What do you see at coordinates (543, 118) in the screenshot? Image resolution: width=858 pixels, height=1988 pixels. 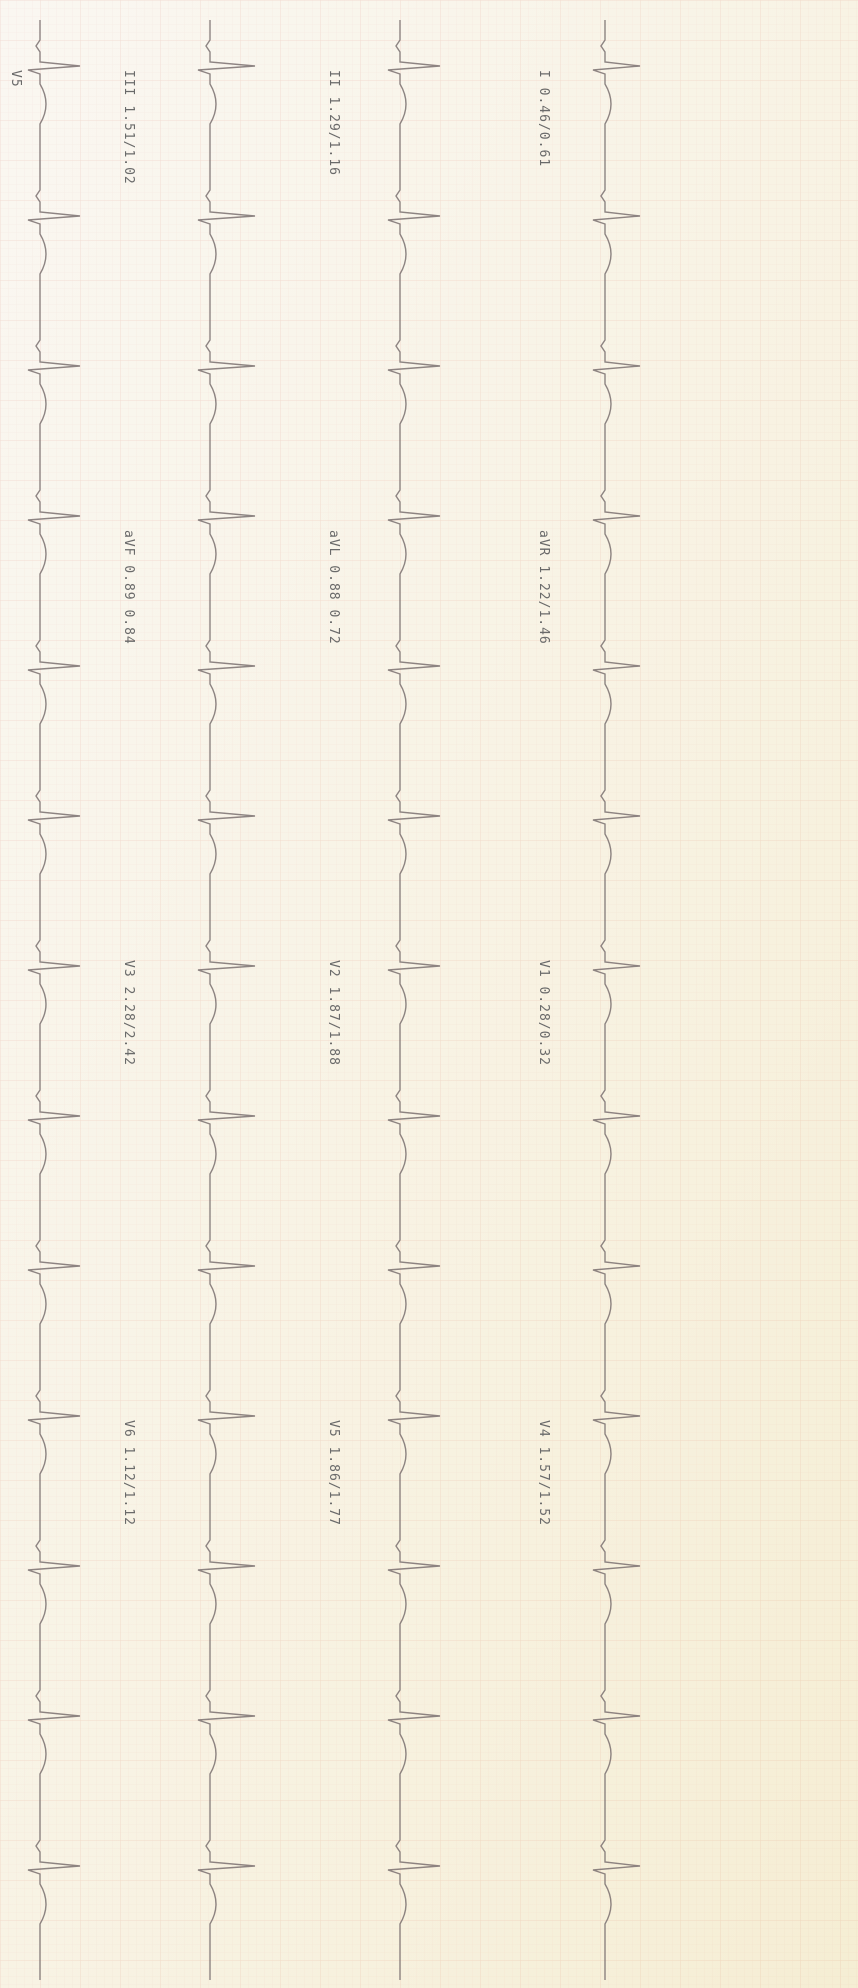 I see `lead-label: I 0.46/0.61` at bounding box center [543, 118].